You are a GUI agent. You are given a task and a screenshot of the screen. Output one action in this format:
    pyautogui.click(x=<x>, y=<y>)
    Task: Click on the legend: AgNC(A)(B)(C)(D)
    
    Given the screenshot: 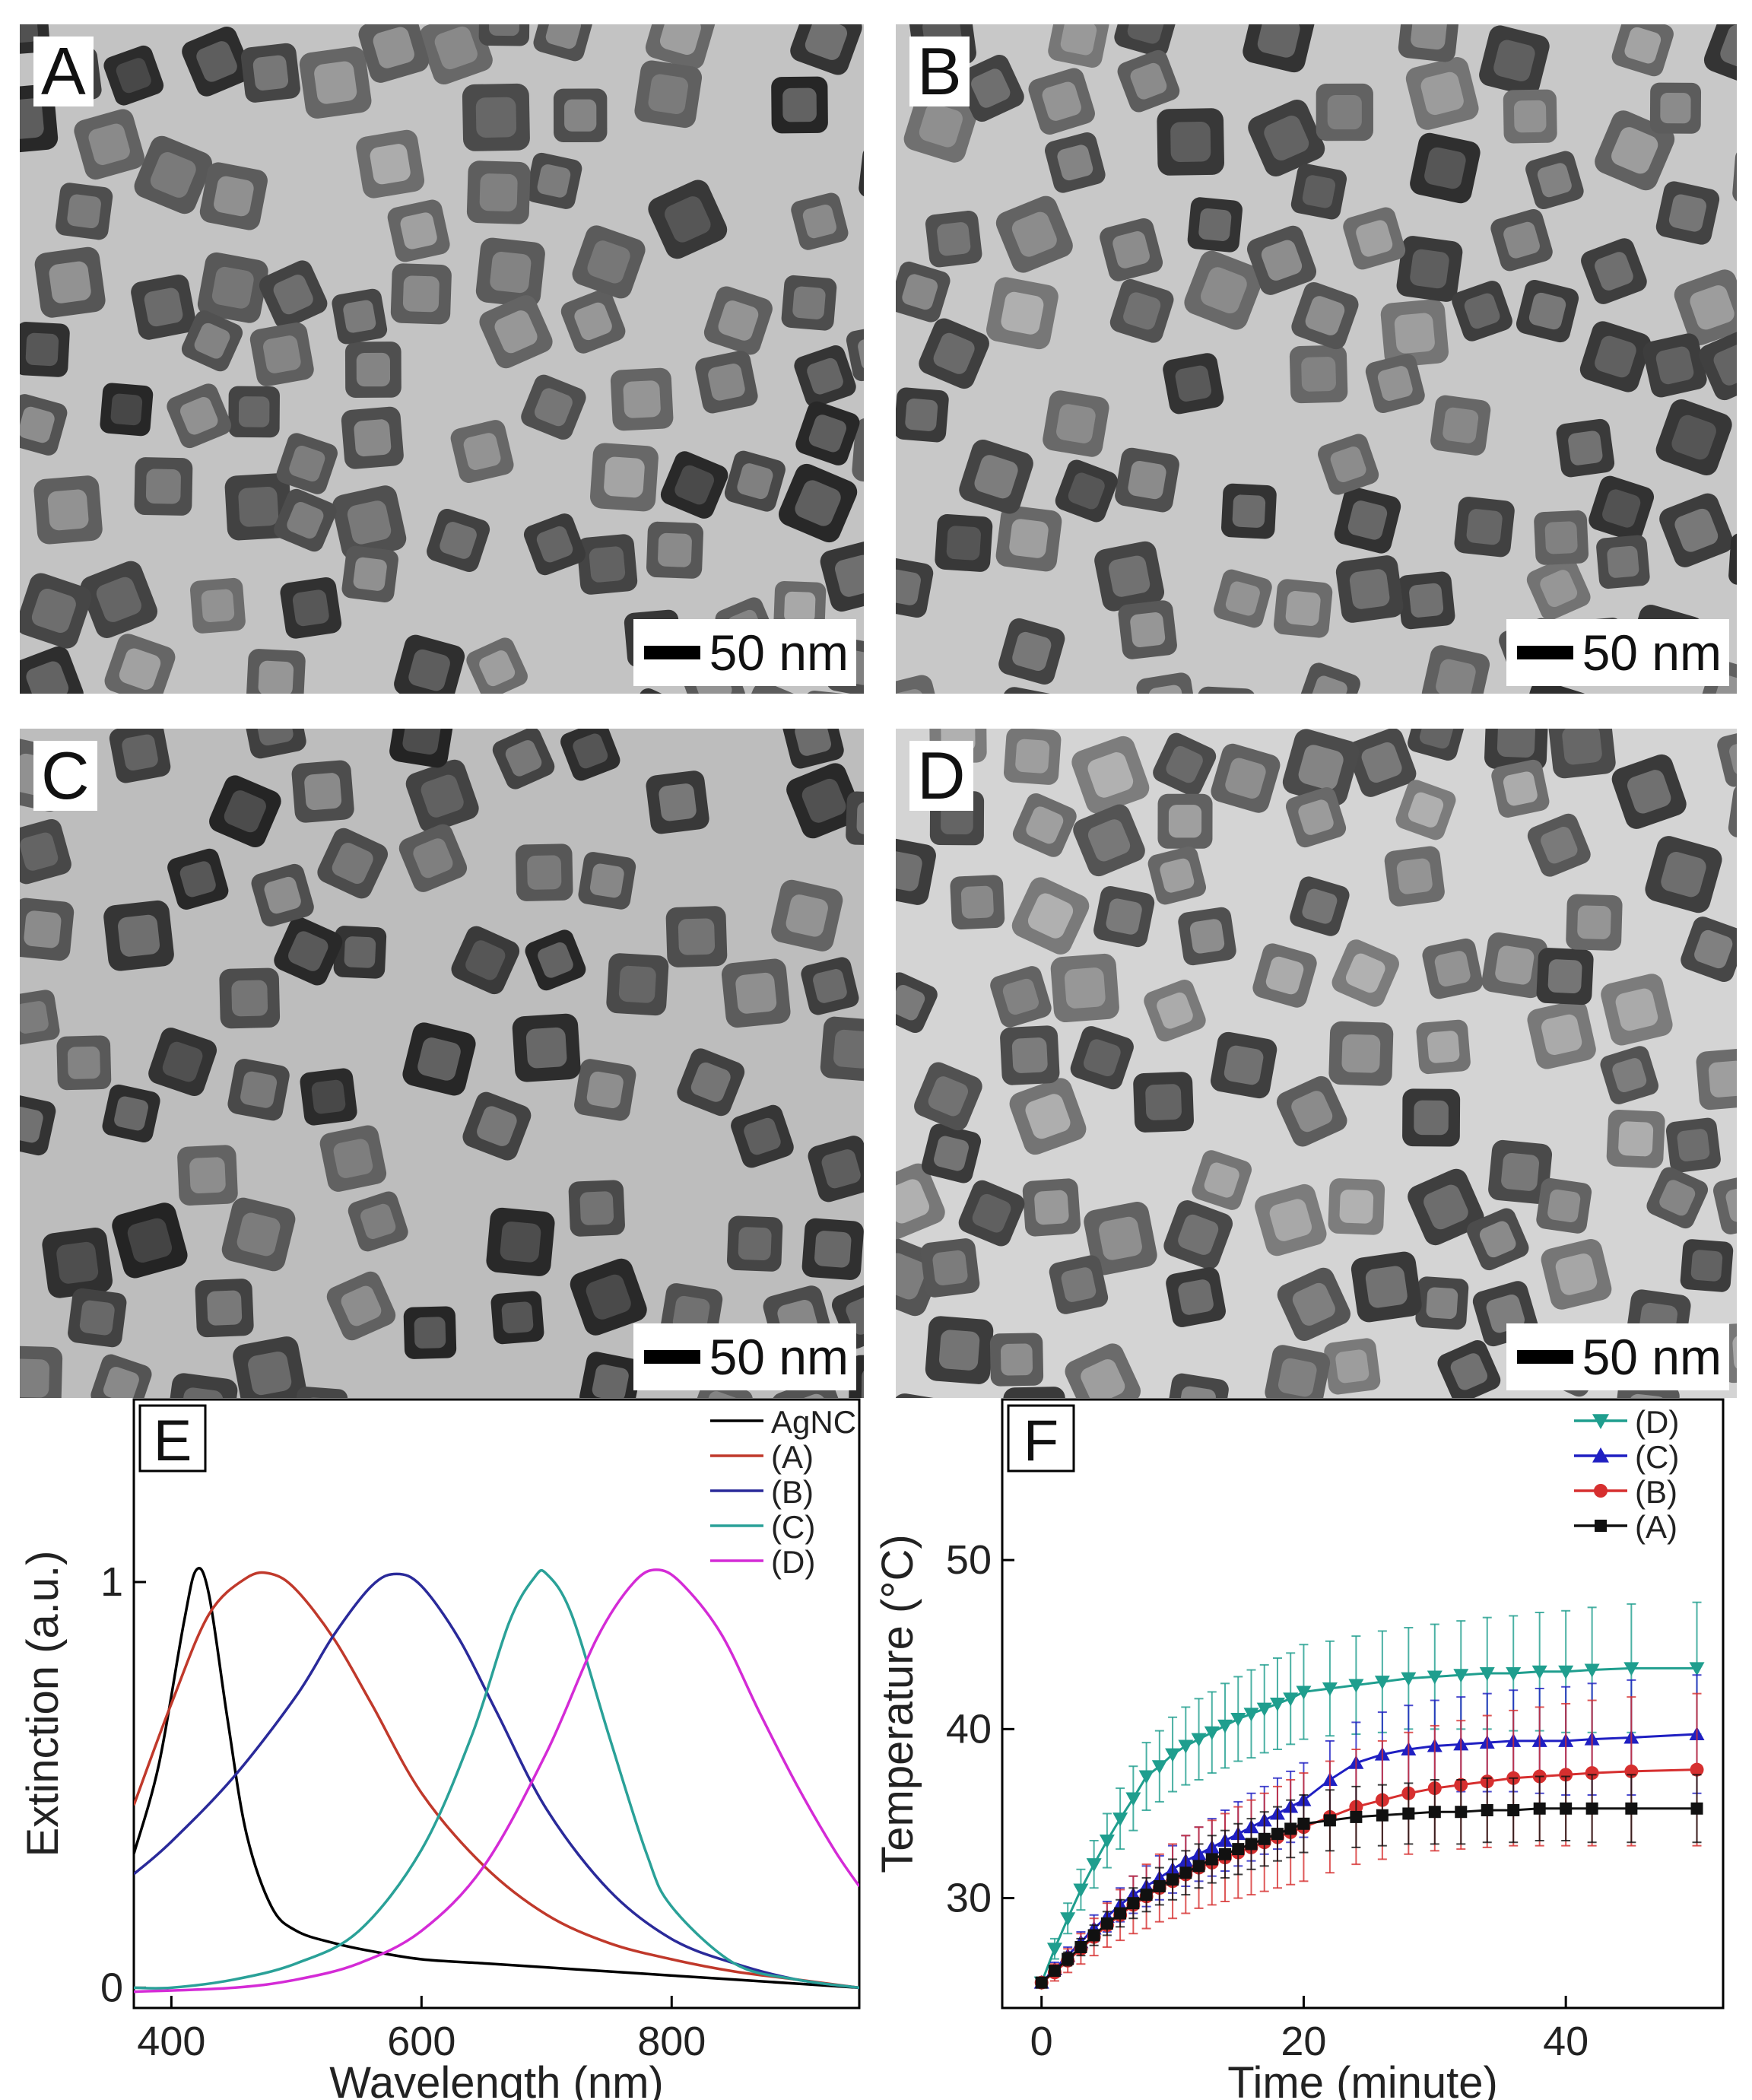 What is the action you would take?
    pyautogui.click(x=783, y=1492)
    